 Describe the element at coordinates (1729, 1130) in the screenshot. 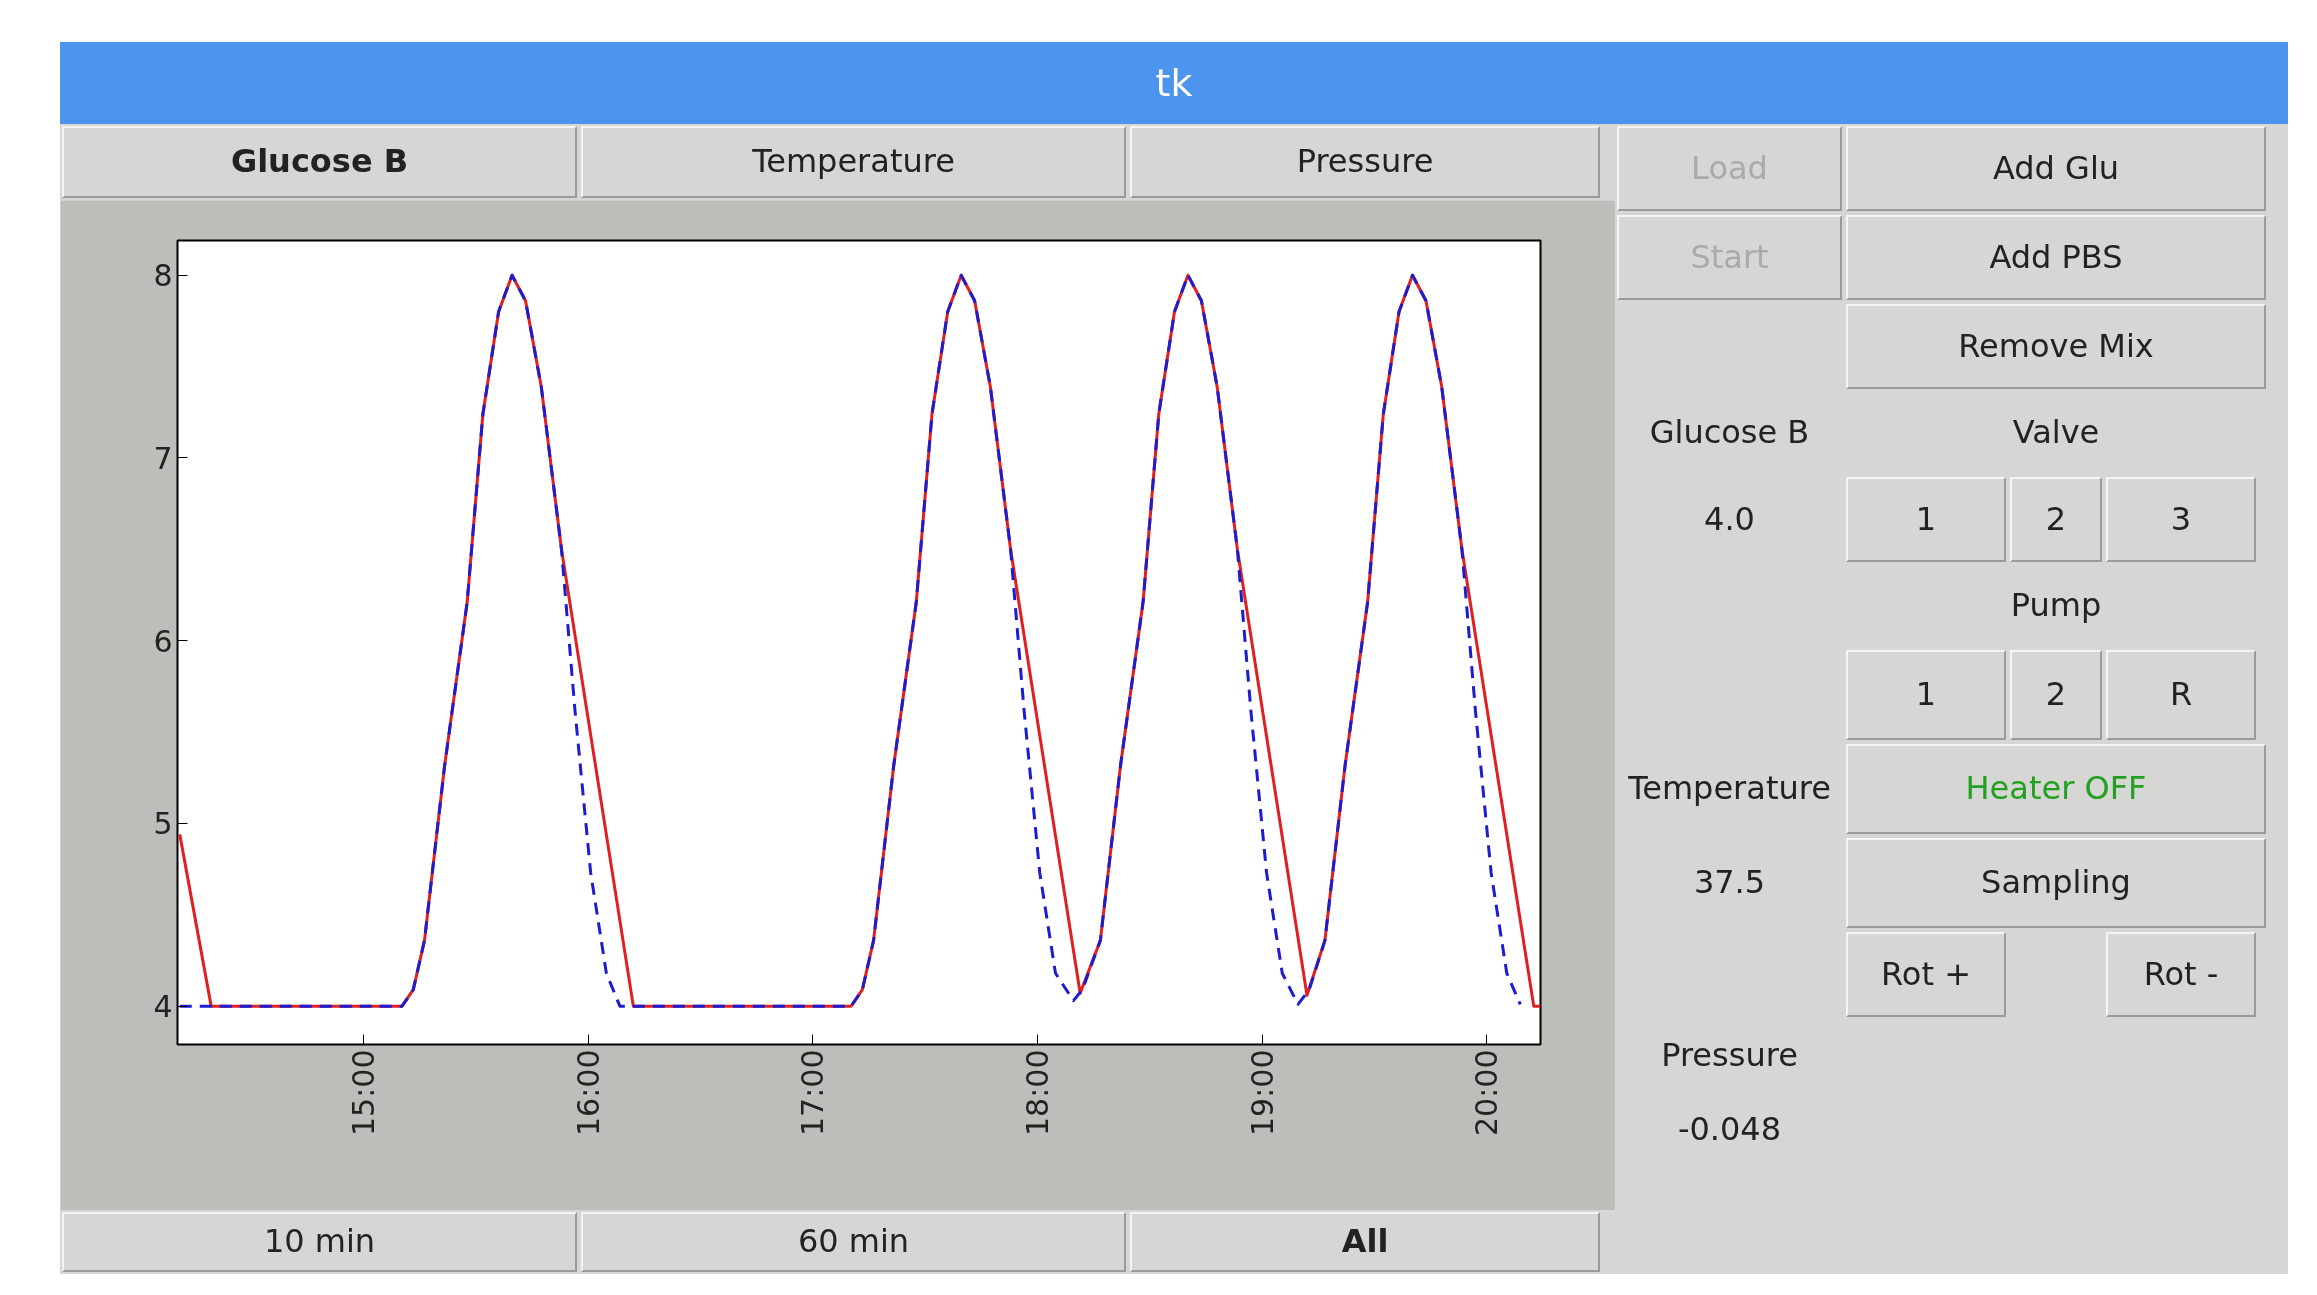

I see `text: -0.048` at that location.